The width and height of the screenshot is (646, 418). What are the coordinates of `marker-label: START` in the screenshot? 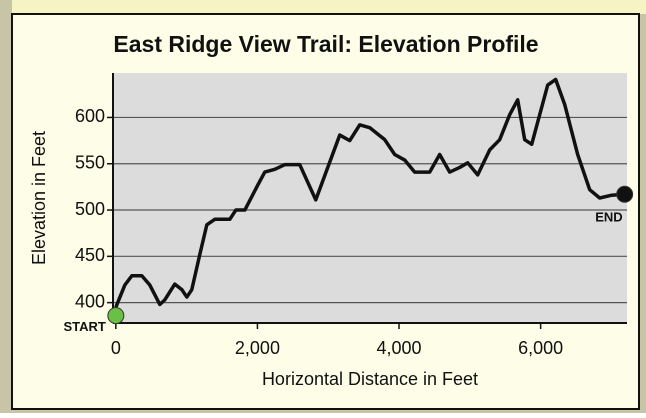 It's located at (84, 326).